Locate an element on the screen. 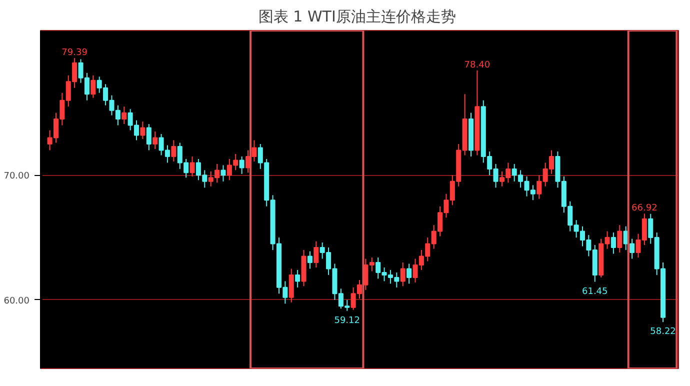 The image size is (690, 386). annotation: 61.45 is located at coordinates (595, 291).